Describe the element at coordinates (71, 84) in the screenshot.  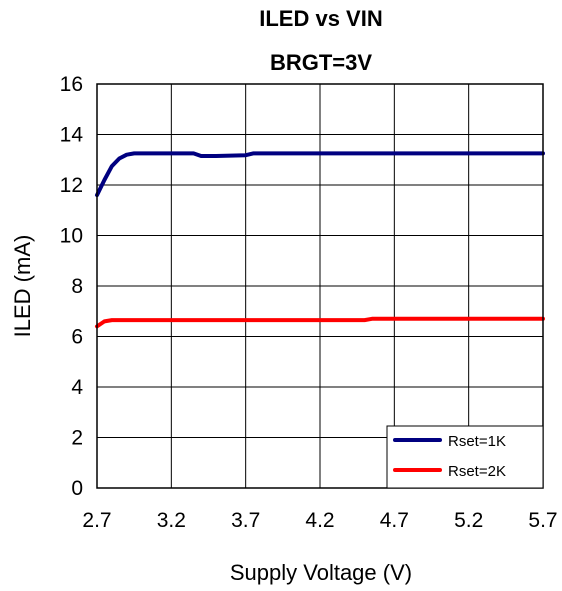
I see `y-tick-label: 16` at that location.